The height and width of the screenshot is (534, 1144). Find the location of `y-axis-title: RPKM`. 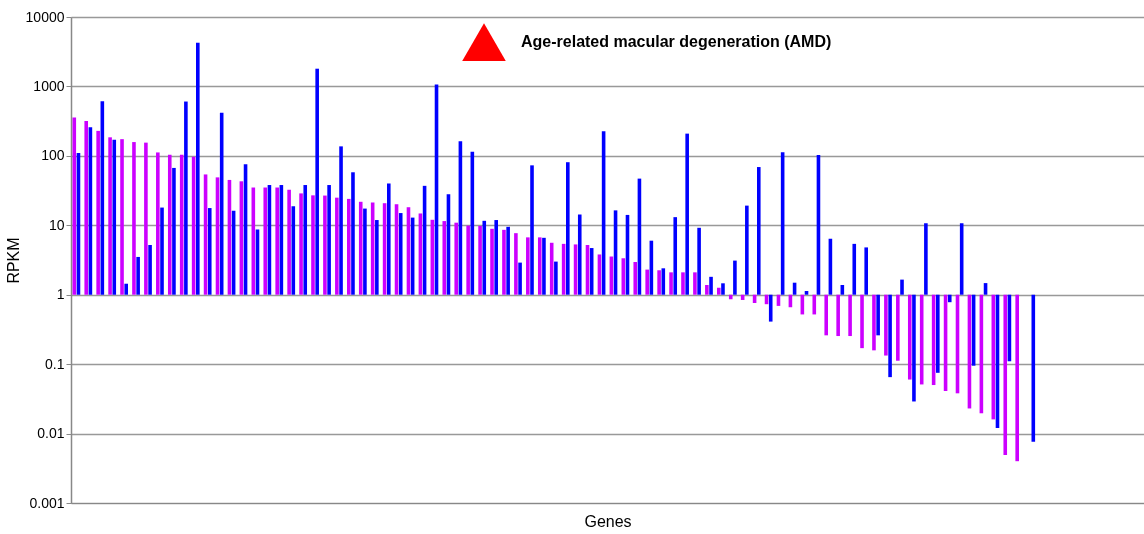

y-axis-title: RPKM is located at coordinates (13, 260).